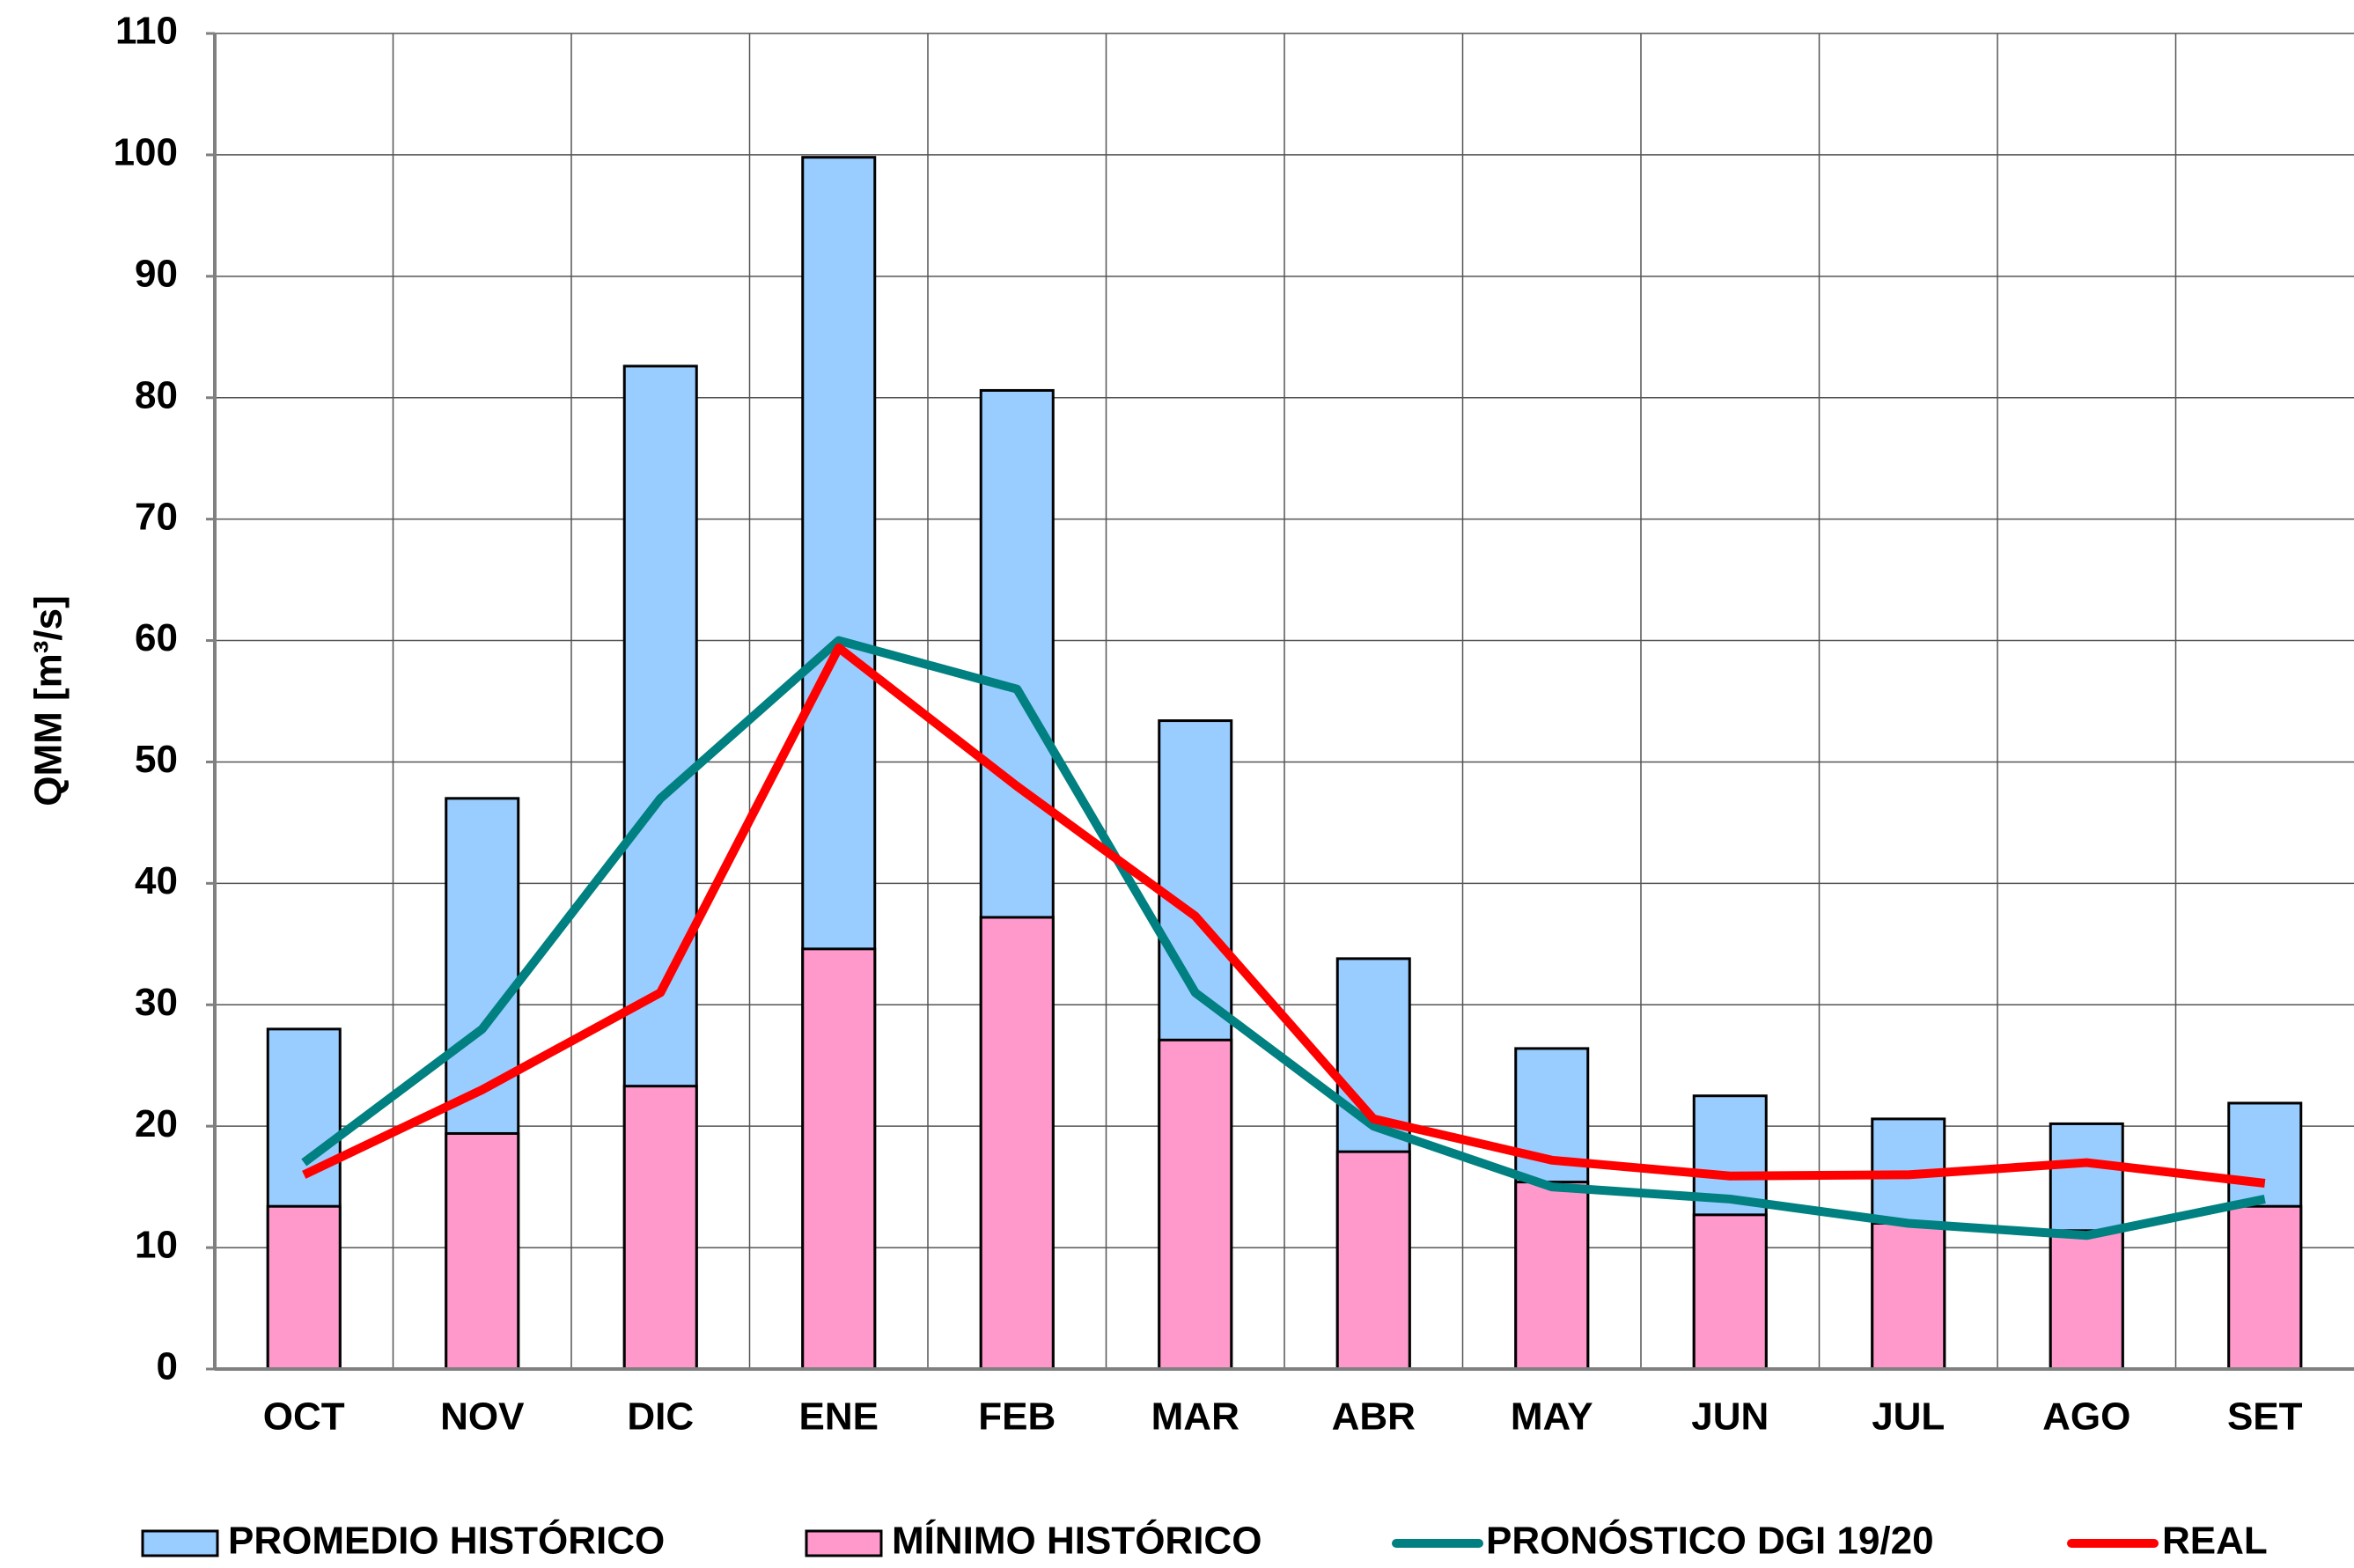  What do you see at coordinates (156, 637) in the screenshot?
I see `y-tick-label: 60` at bounding box center [156, 637].